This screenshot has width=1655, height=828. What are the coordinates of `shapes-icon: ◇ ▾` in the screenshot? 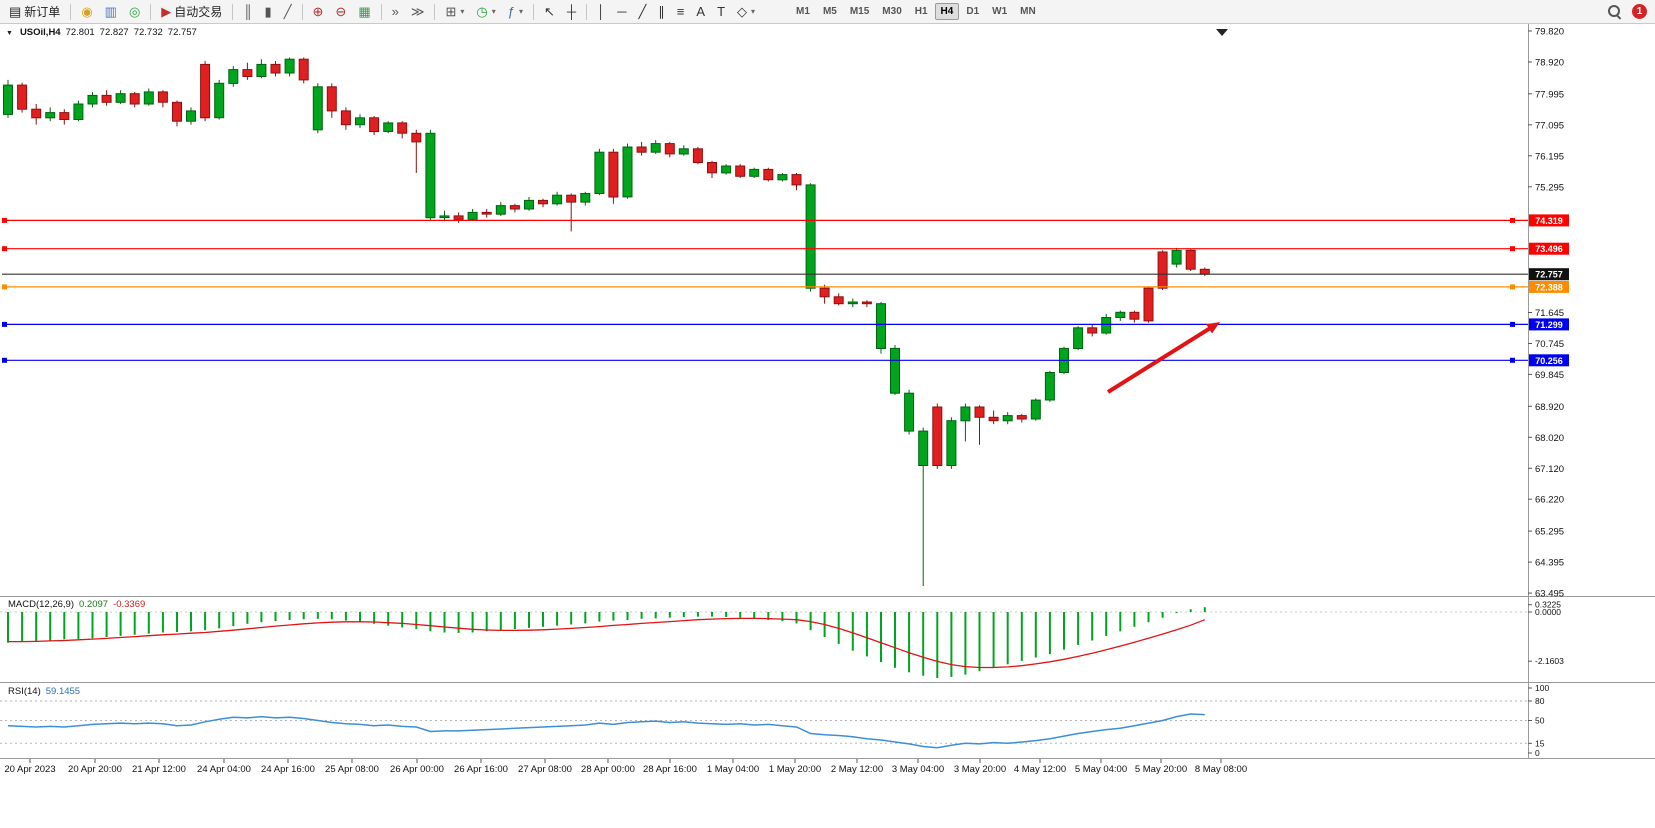 It's located at (746, 12).